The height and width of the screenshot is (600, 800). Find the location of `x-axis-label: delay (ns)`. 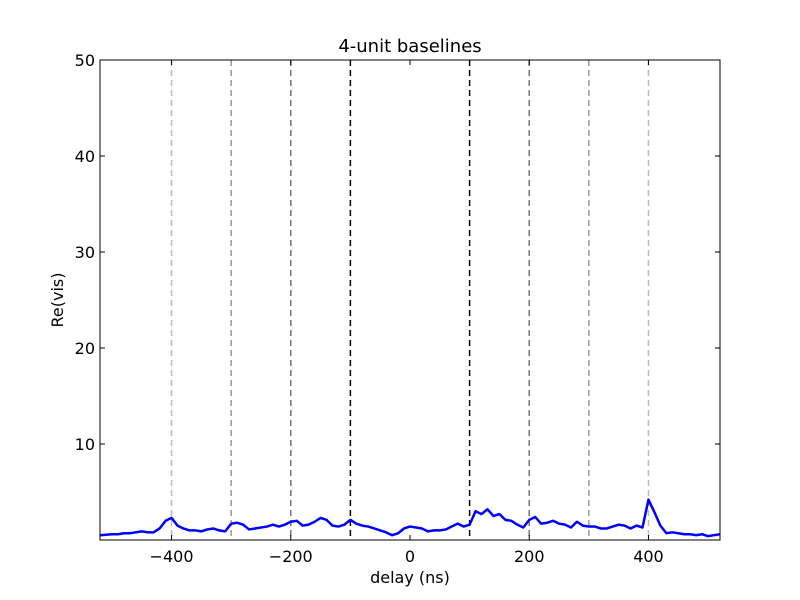

x-axis-label: delay (ns) is located at coordinates (410, 577).